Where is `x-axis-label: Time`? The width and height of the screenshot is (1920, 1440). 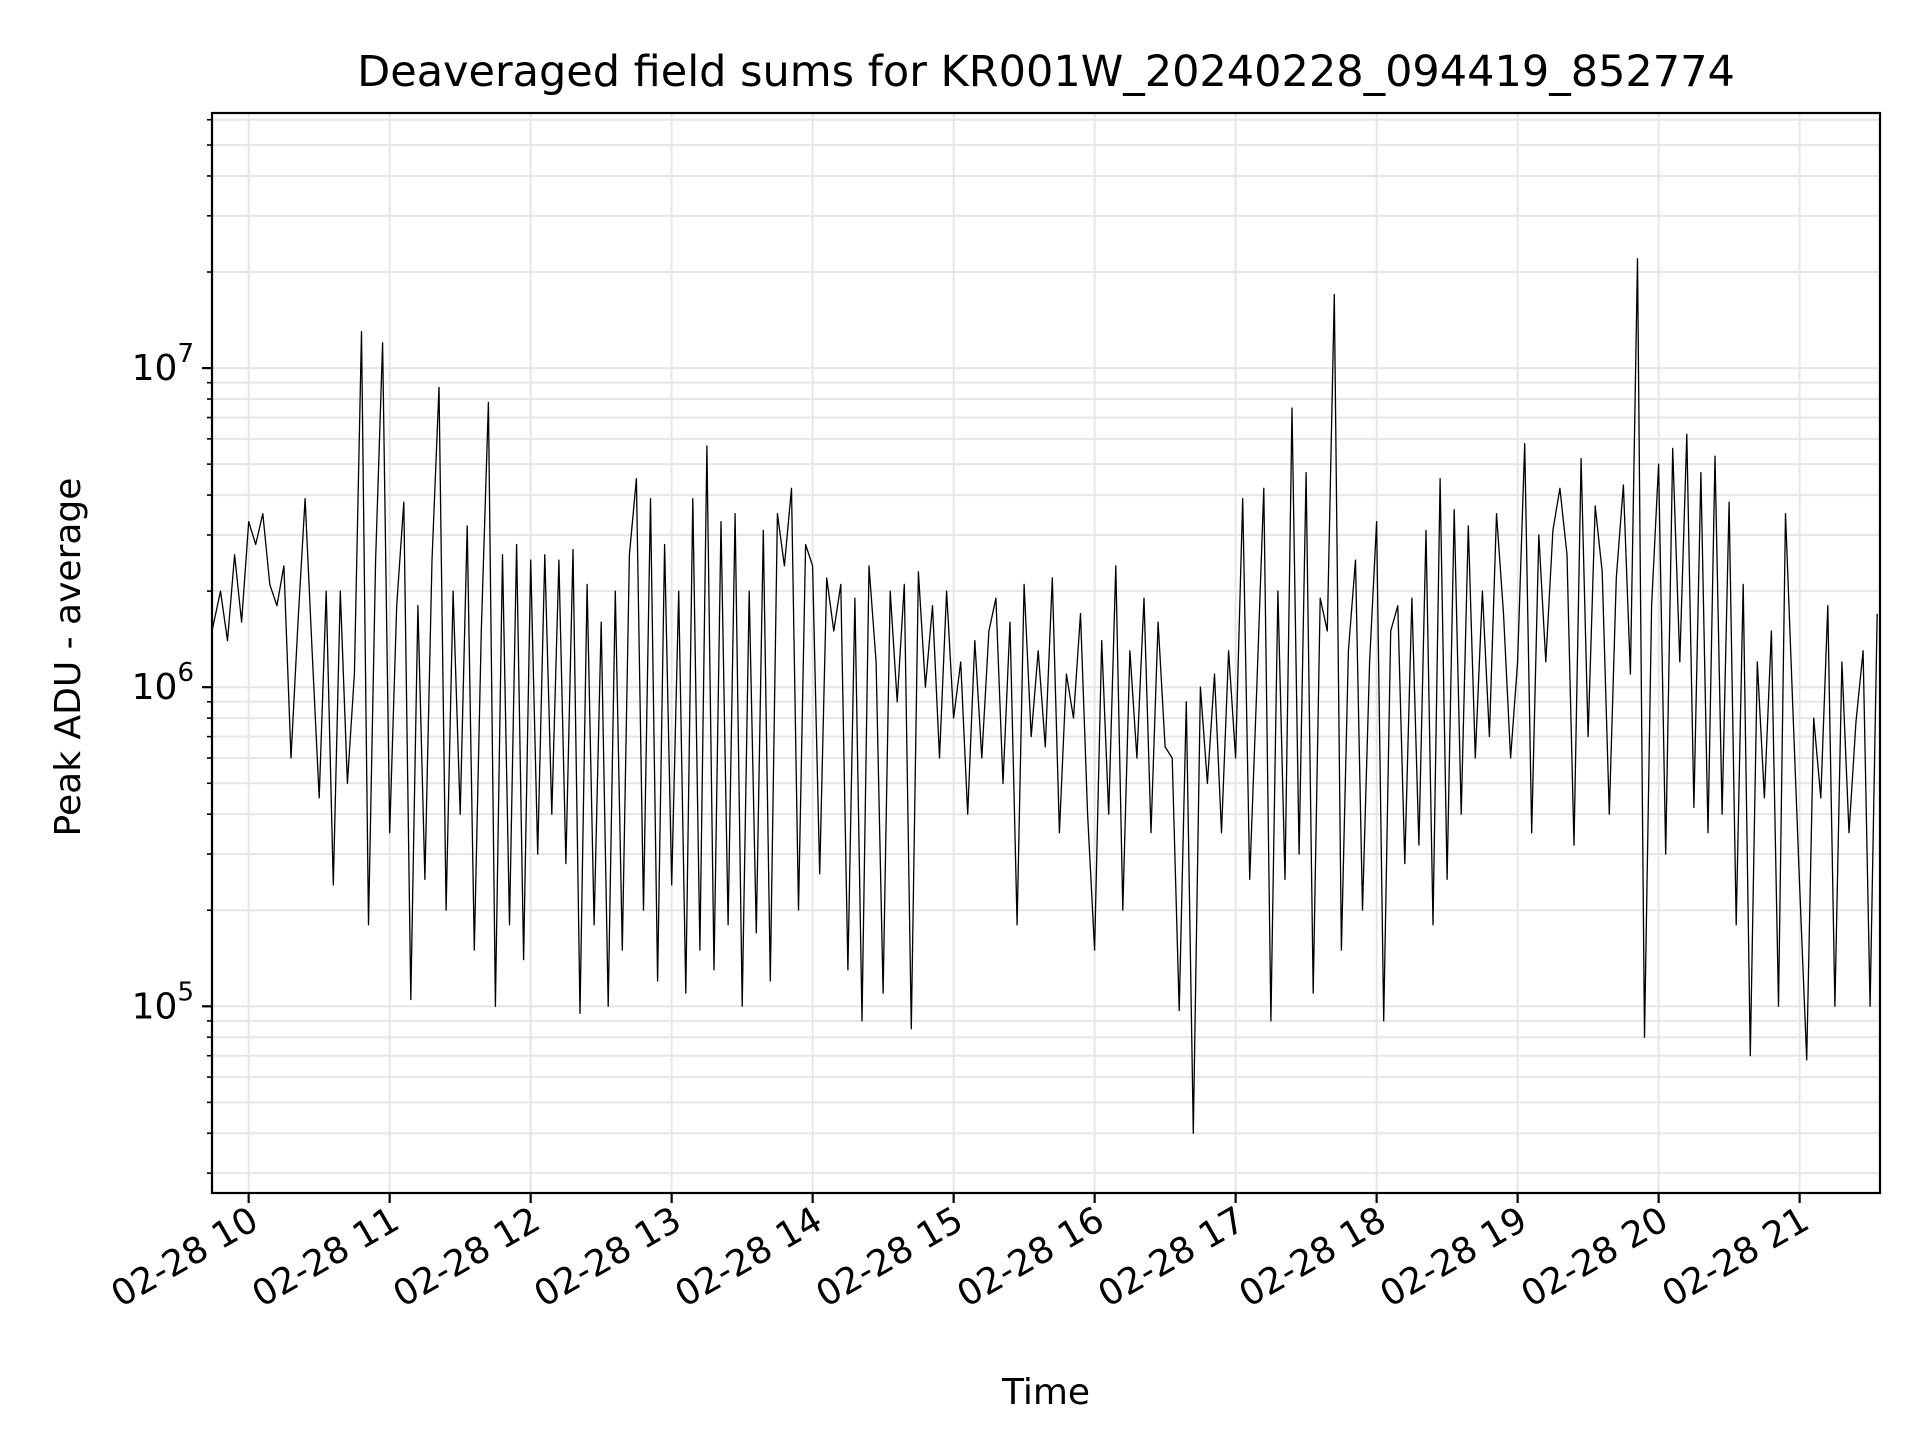 x-axis-label: Time is located at coordinates (1045, 1392).